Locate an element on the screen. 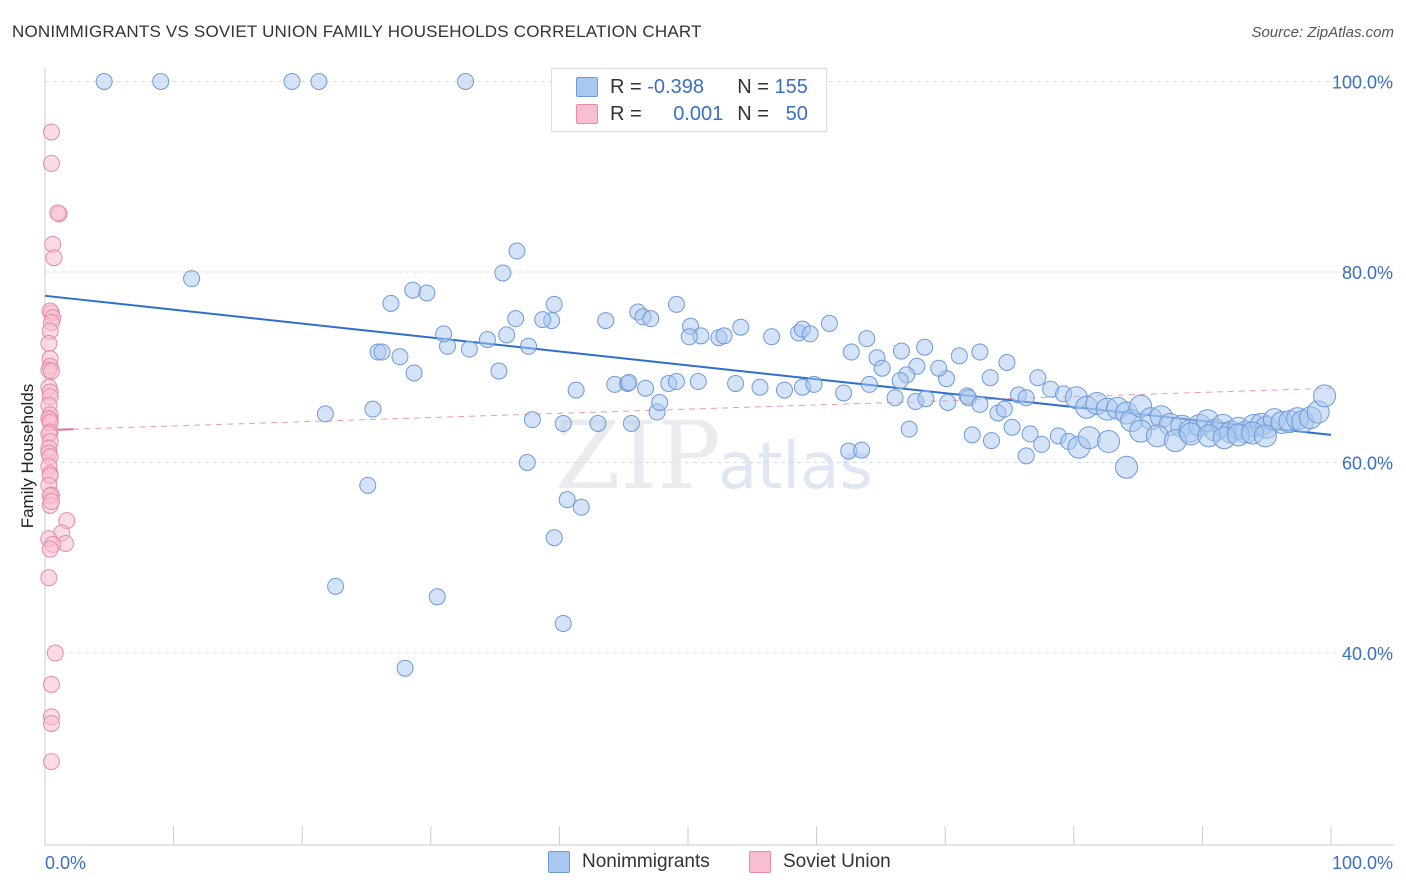 Image resolution: width=1406 pixels, height=892 pixels. bottom-legend-label: Soviet Union is located at coordinates (837, 861).